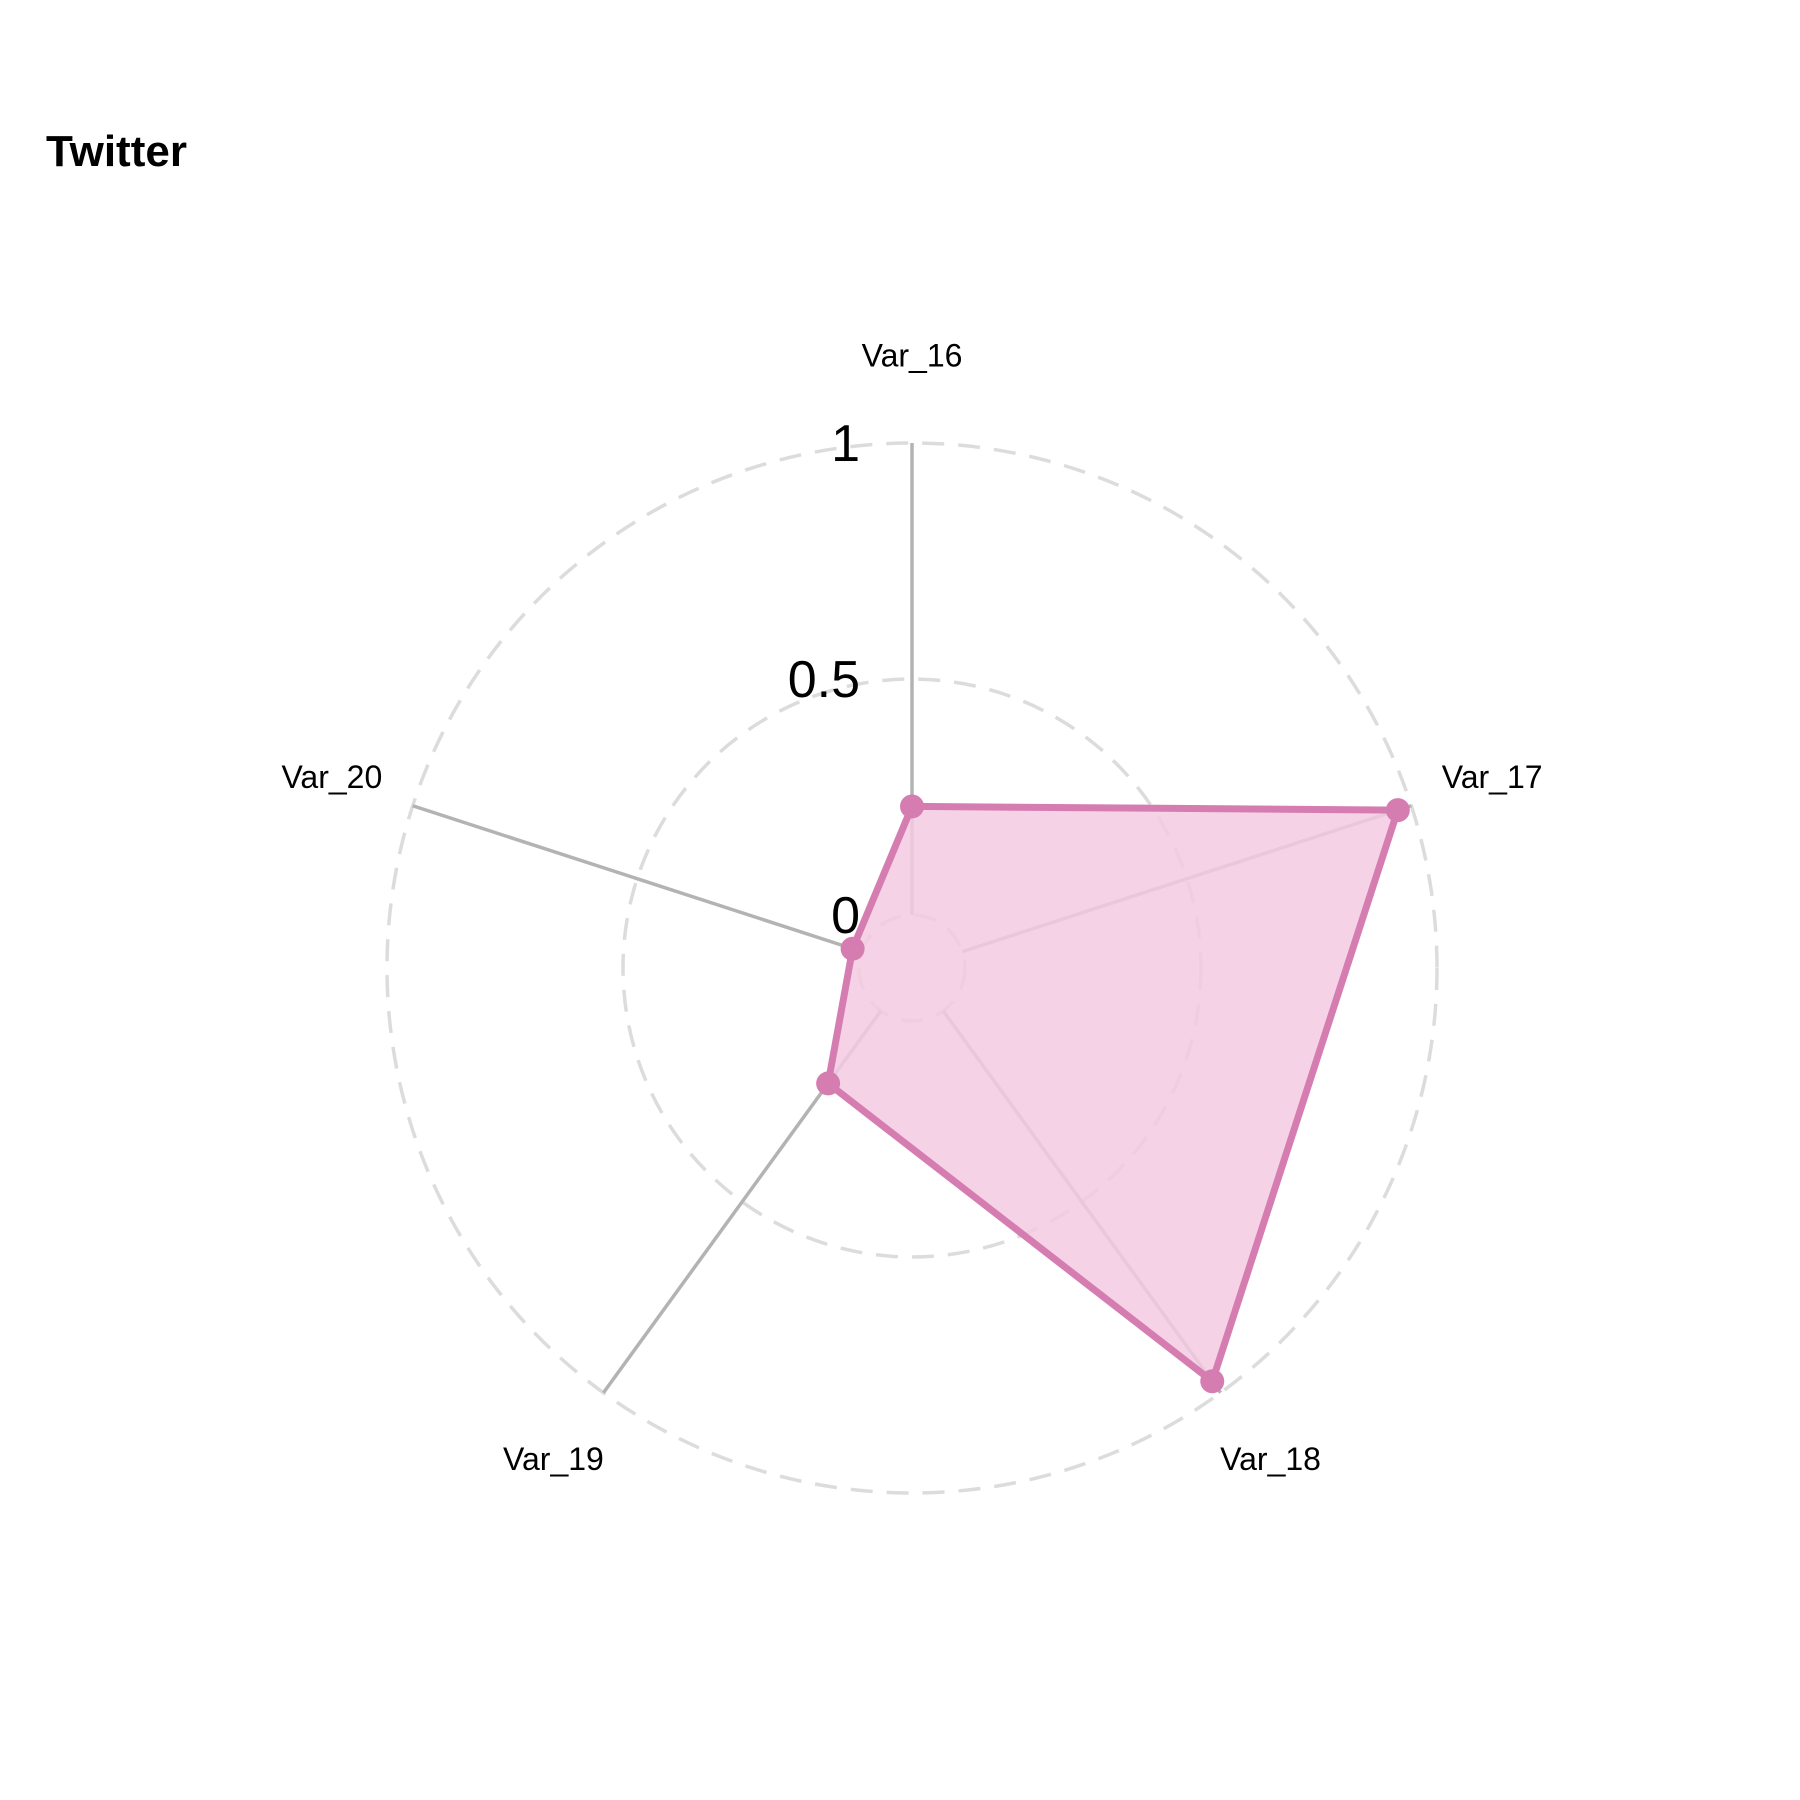  I want to click on axis-label-var_16: Var_16, so click(912, 355).